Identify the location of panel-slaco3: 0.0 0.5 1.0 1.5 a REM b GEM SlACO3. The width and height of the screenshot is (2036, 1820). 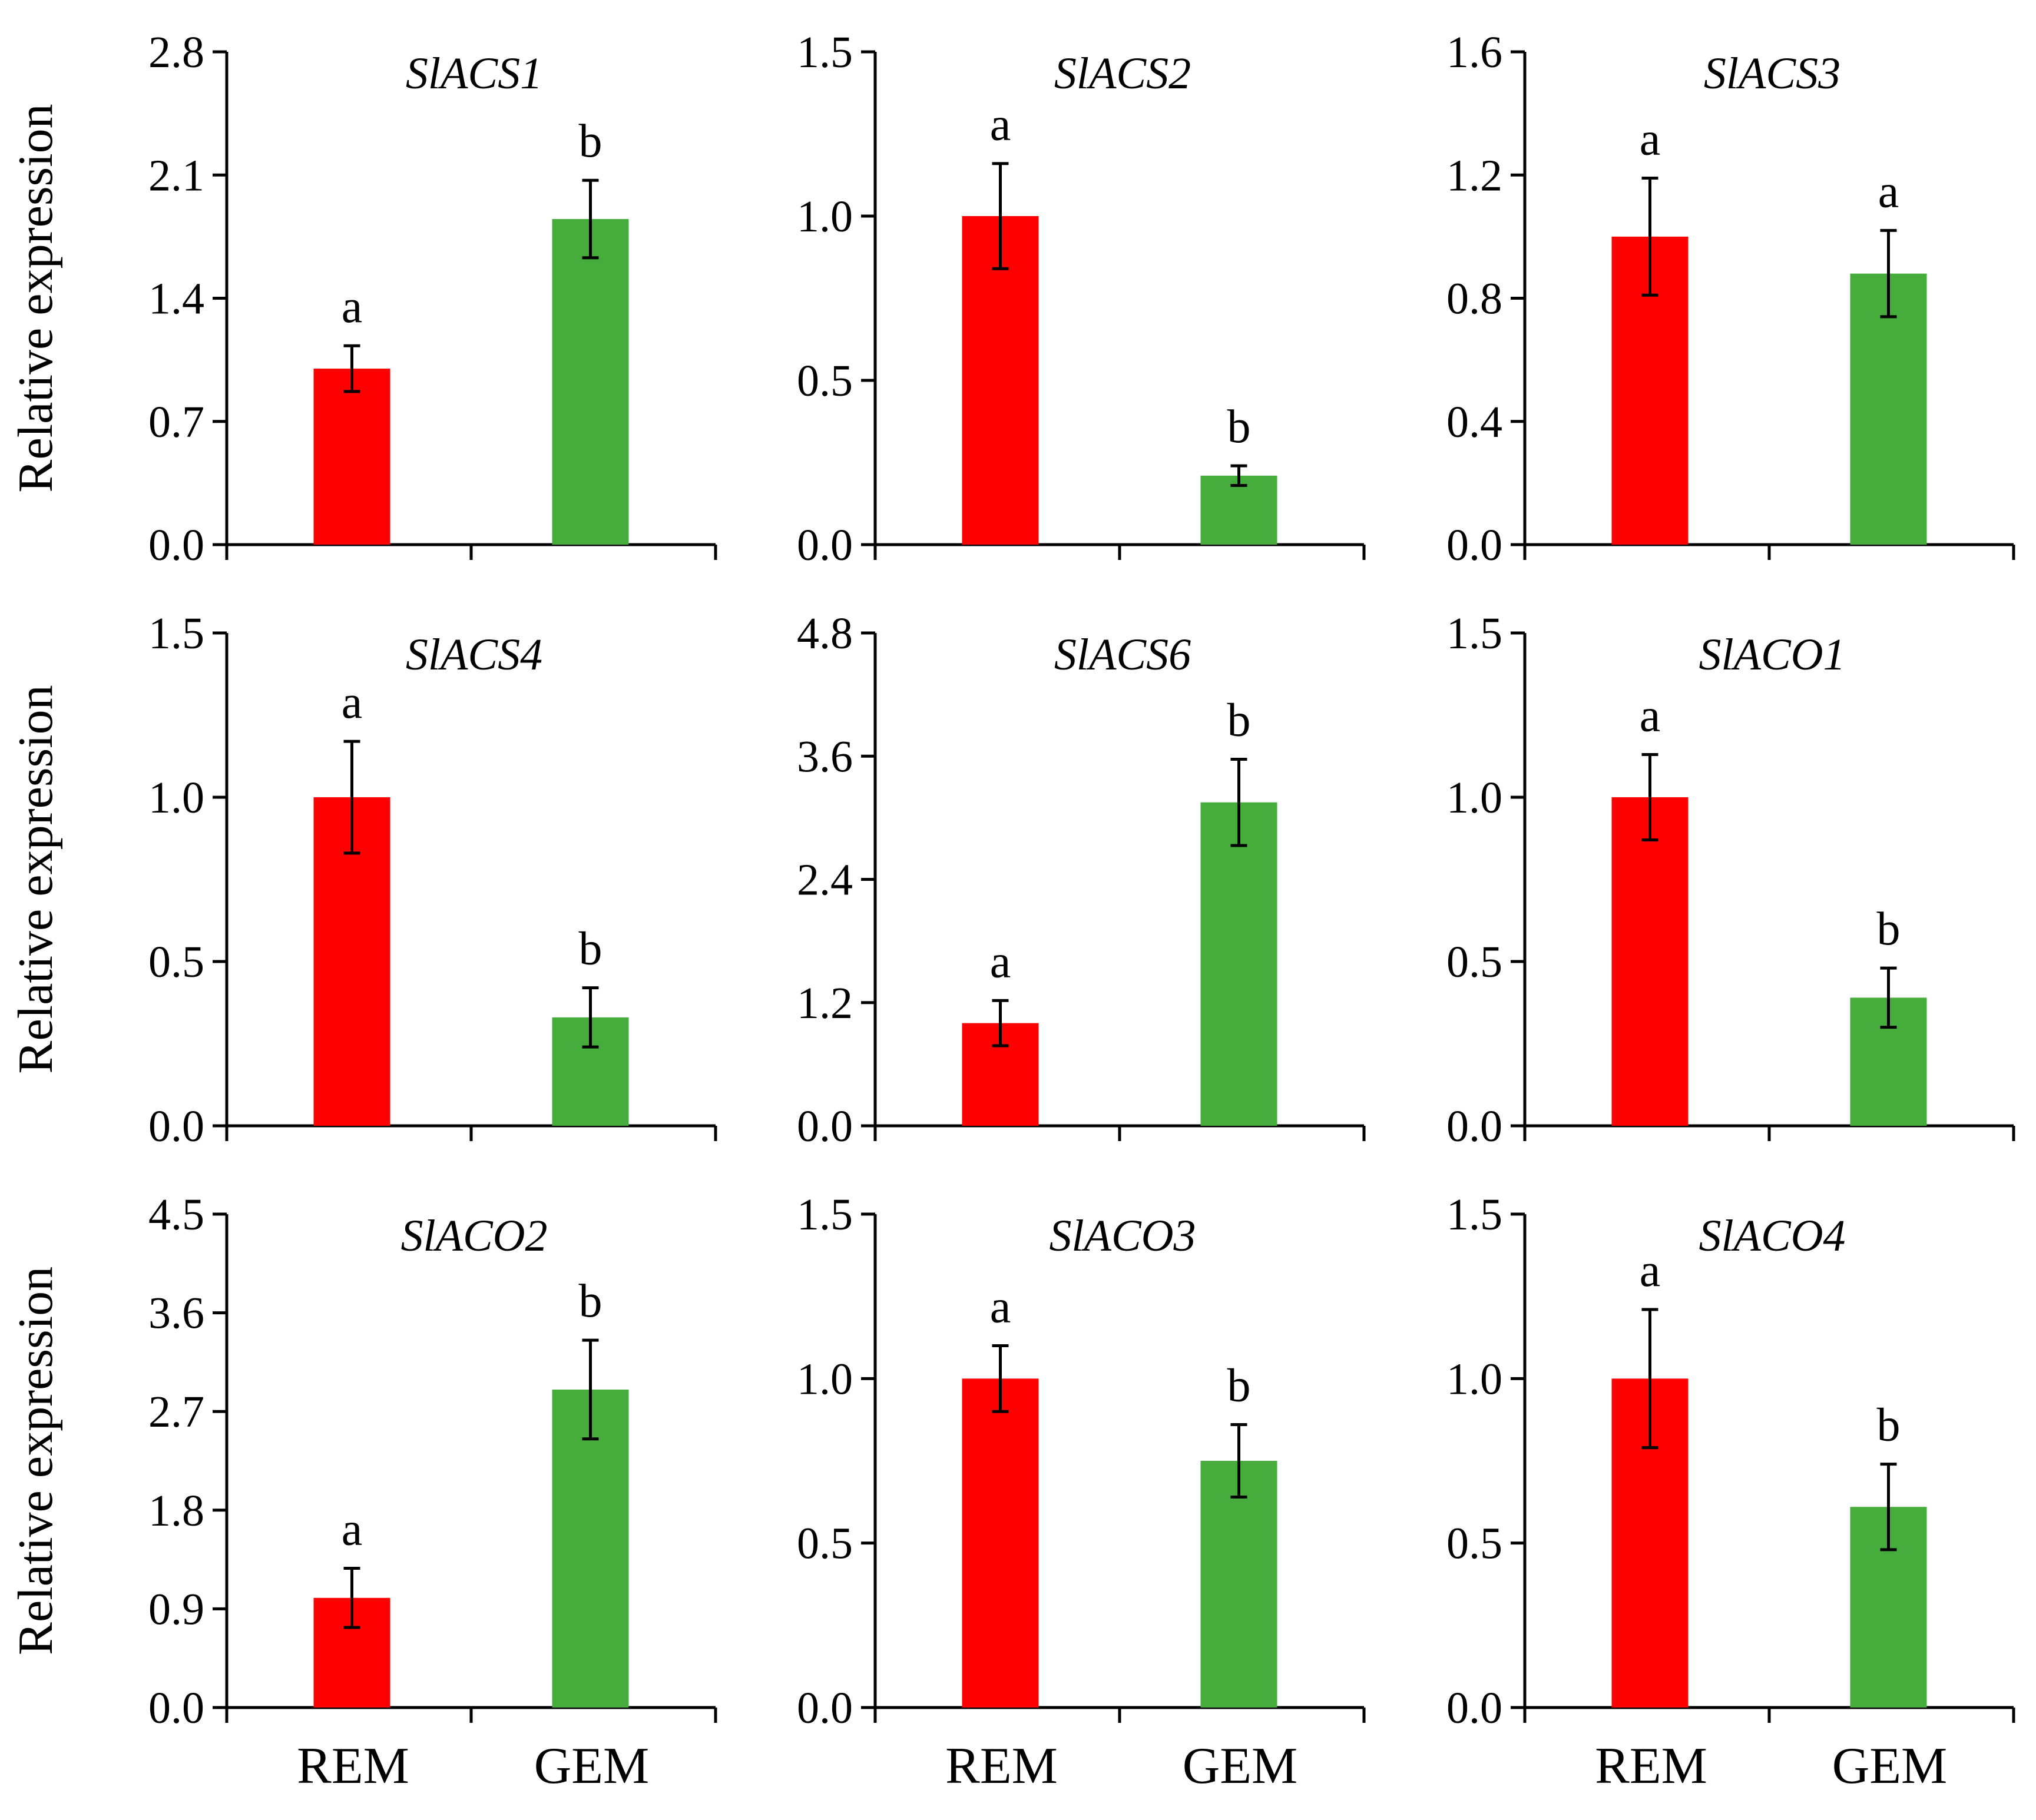
(1081, 1492).